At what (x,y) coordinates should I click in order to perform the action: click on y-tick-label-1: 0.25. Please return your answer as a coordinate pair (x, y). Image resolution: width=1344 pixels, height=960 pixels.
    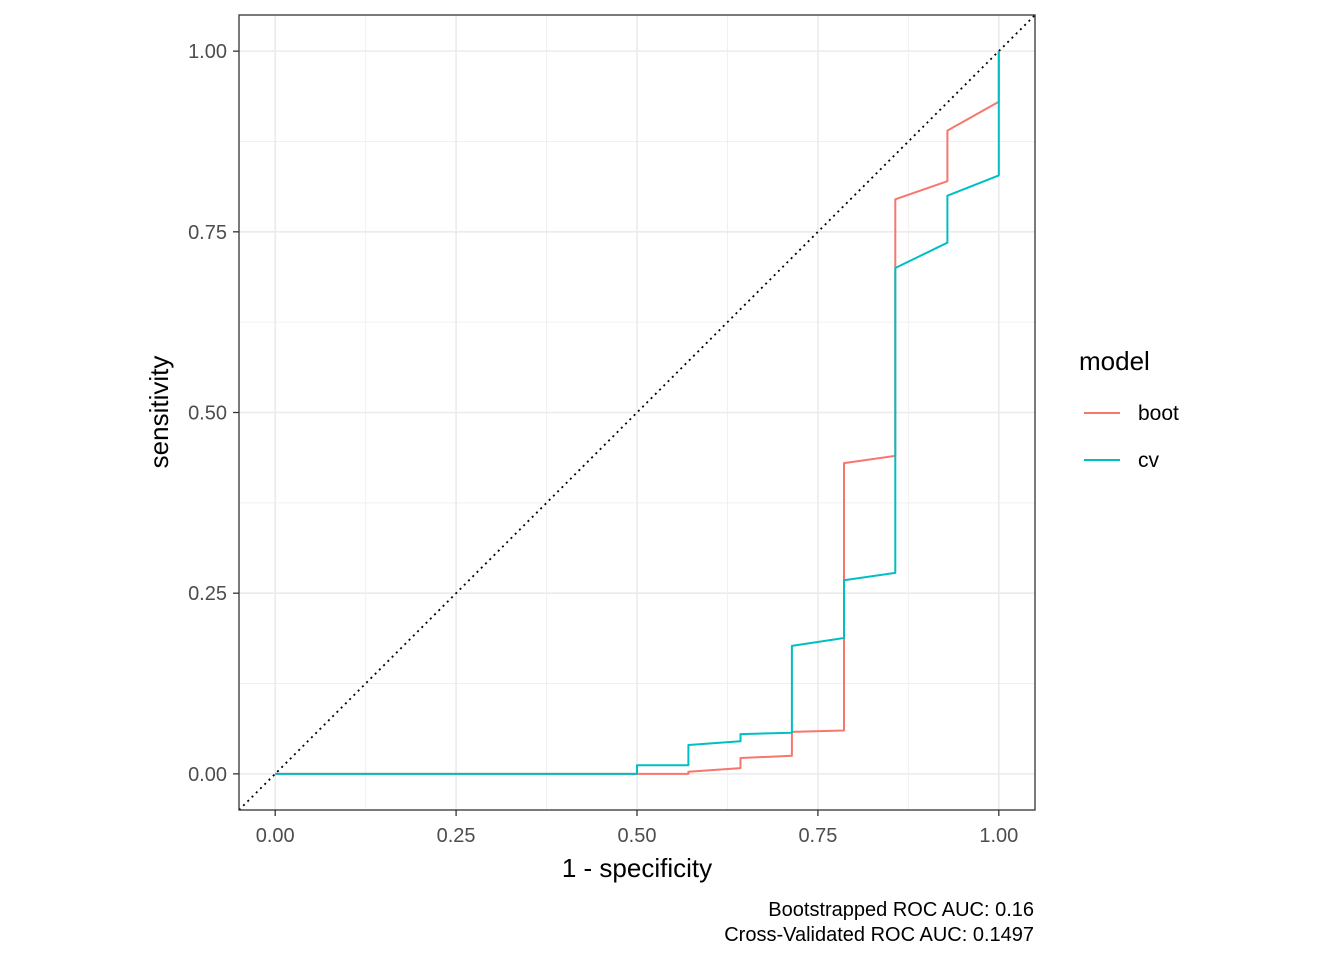
    Looking at the image, I should click on (207, 594).